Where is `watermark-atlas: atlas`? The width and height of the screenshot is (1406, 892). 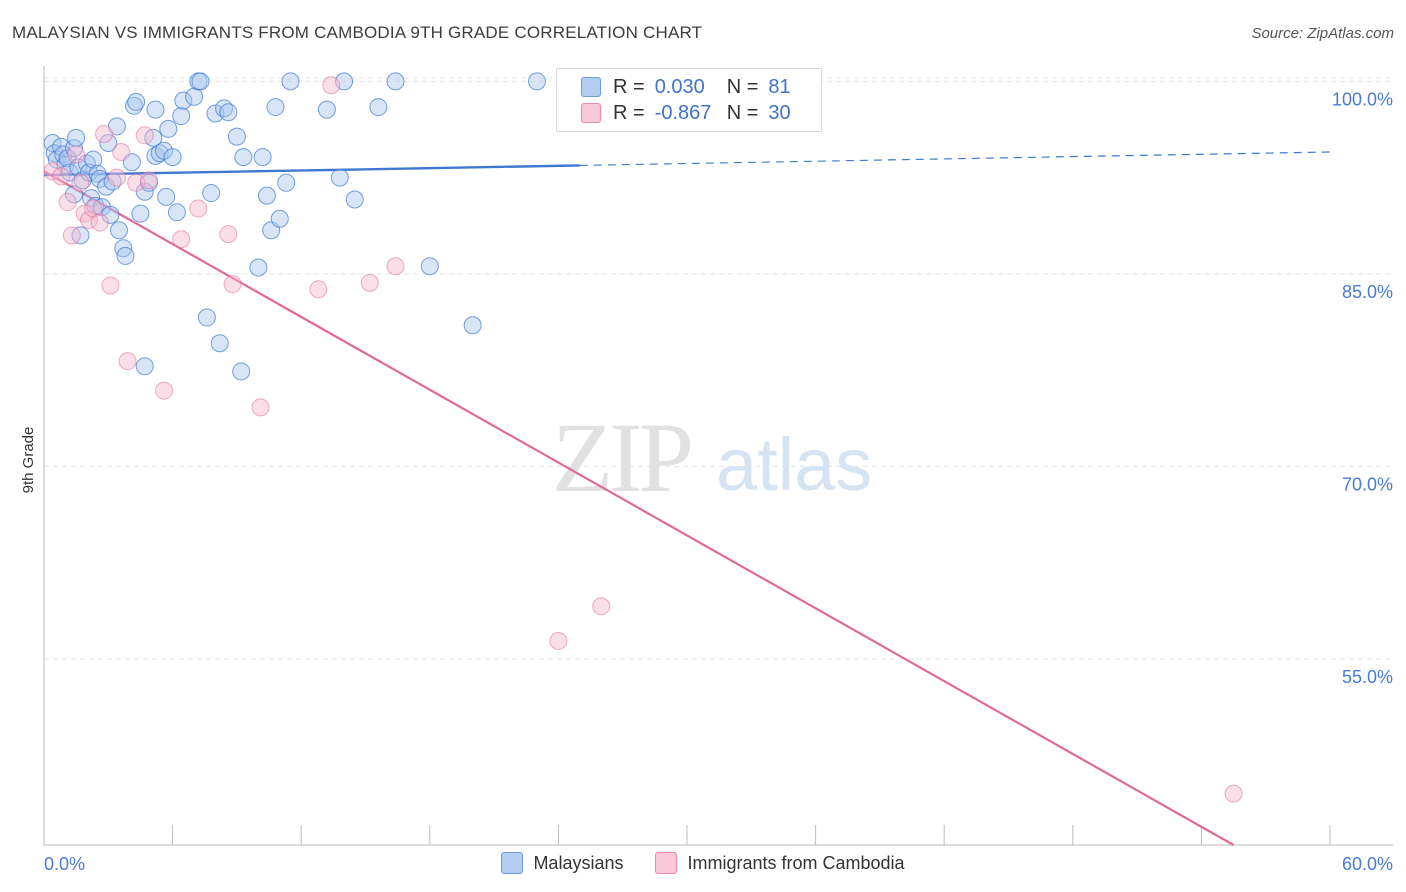 watermark-atlas: atlas is located at coordinates (794, 464).